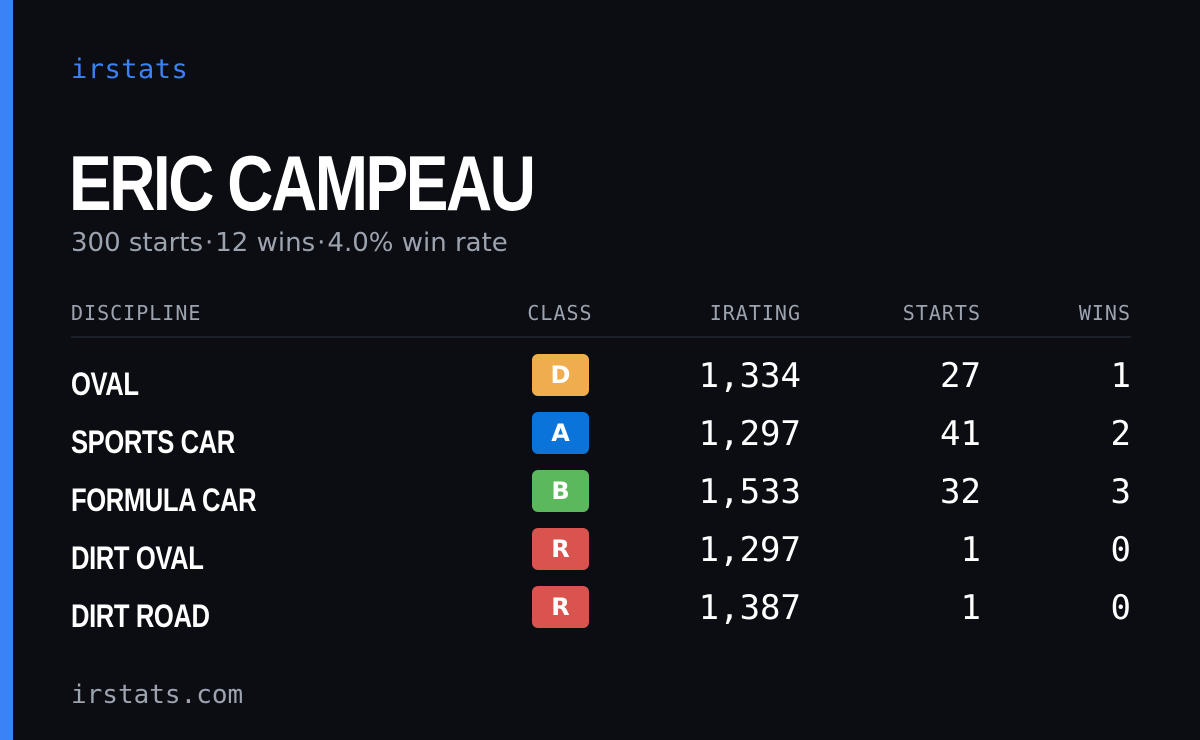 Image resolution: width=1200 pixels, height=740 pixels. Describe the element at coordinates (417, 243) in the screenshot. I see `win-rate-summary: 4.0% win rate` at that location.